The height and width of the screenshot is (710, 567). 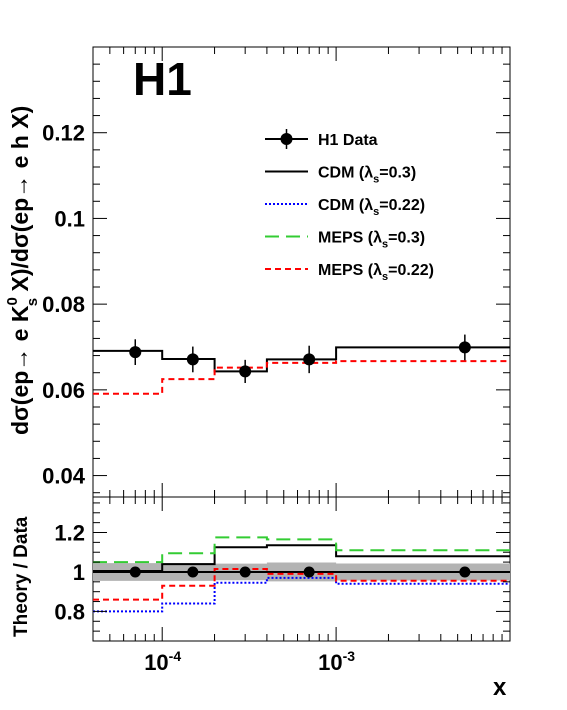 What do you see at coordinates (69, 611) in the screenshot?
I see `ratio-y-tick-label: 0.8` at bounding box center [69, 611].